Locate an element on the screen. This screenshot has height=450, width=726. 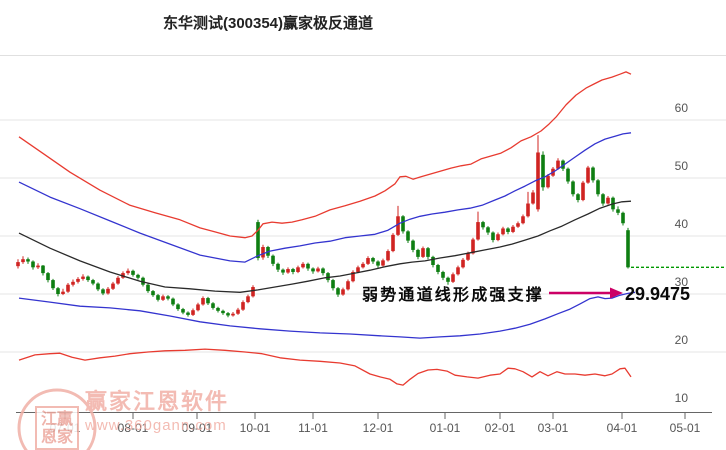
y-axis-label-10: 10 is located at coordinates (682, 398).